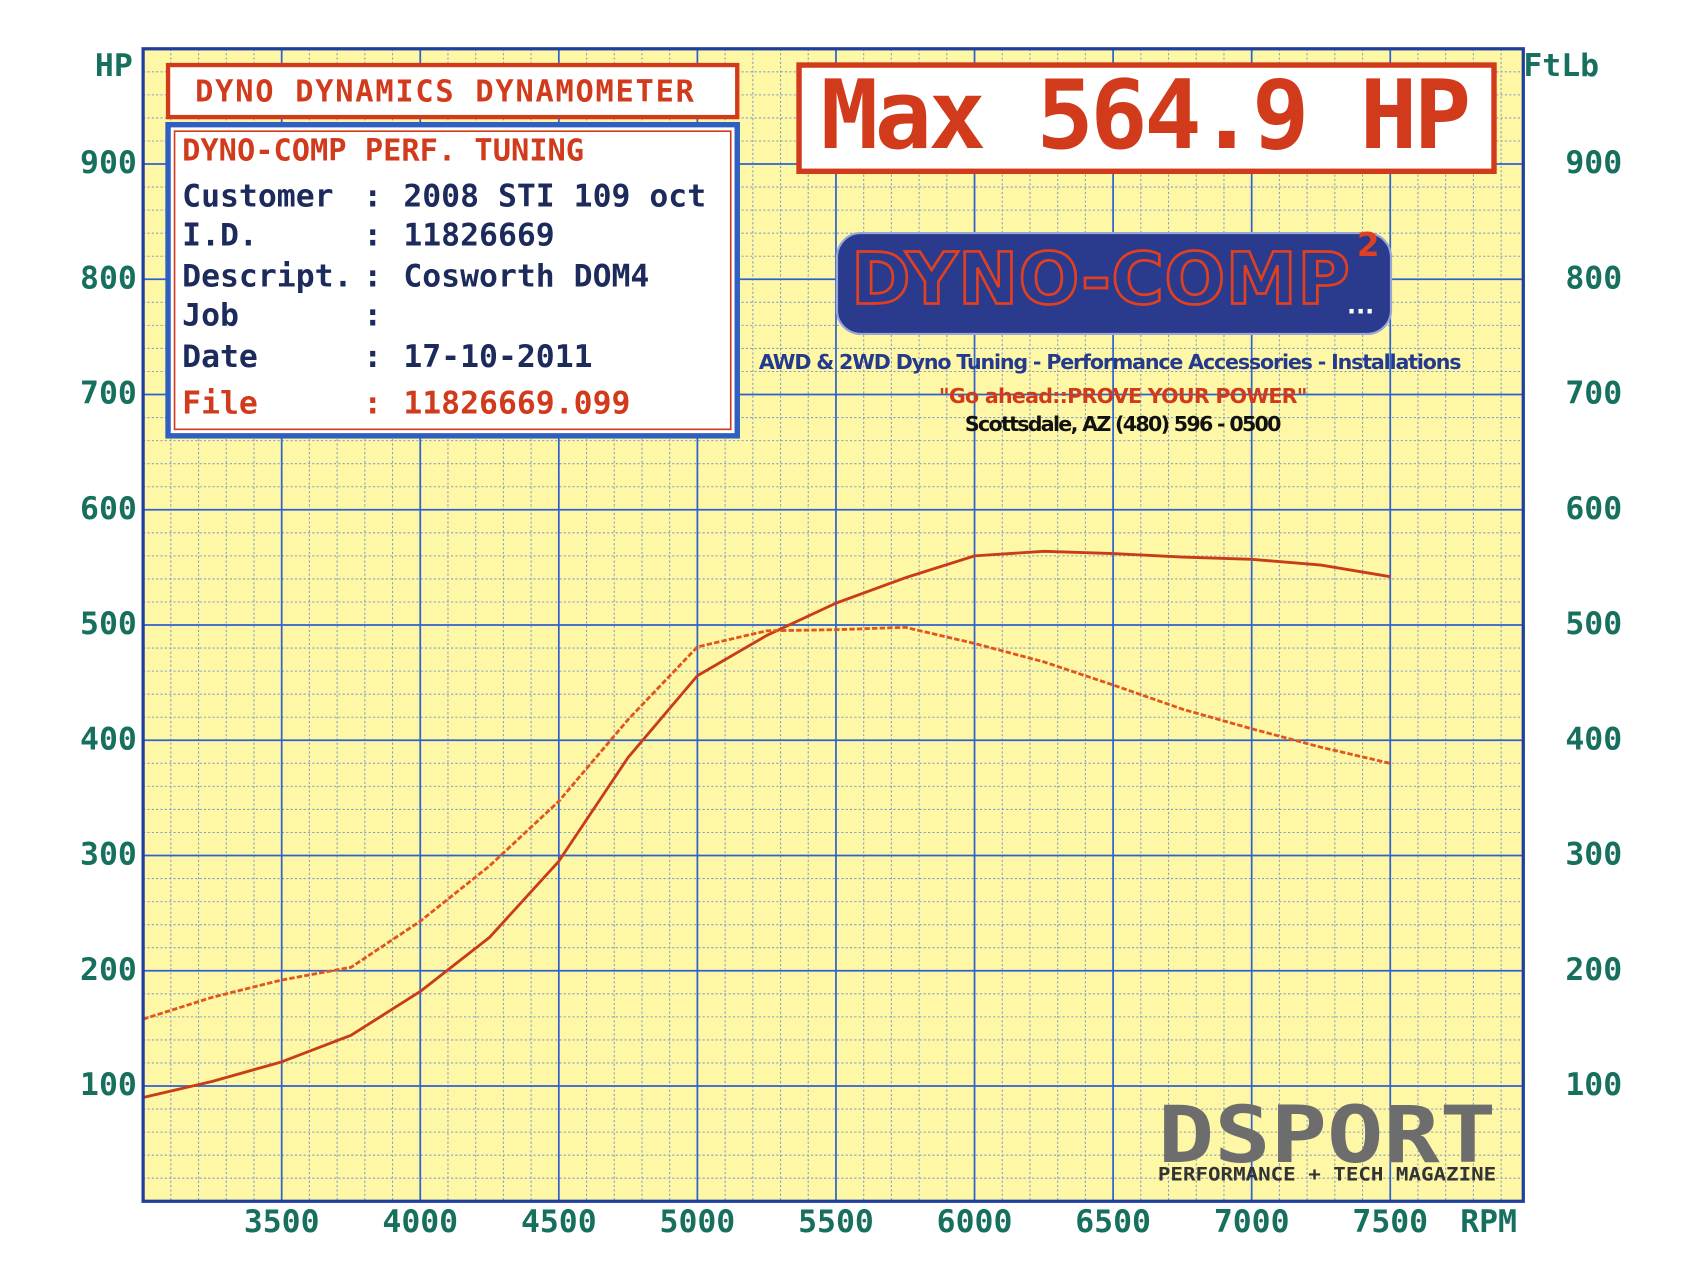  What do you see at coordinates (1390, 1222) in the screenshot?
I see `x-tick-label: 7500` at bounding box center [1390, 1222].